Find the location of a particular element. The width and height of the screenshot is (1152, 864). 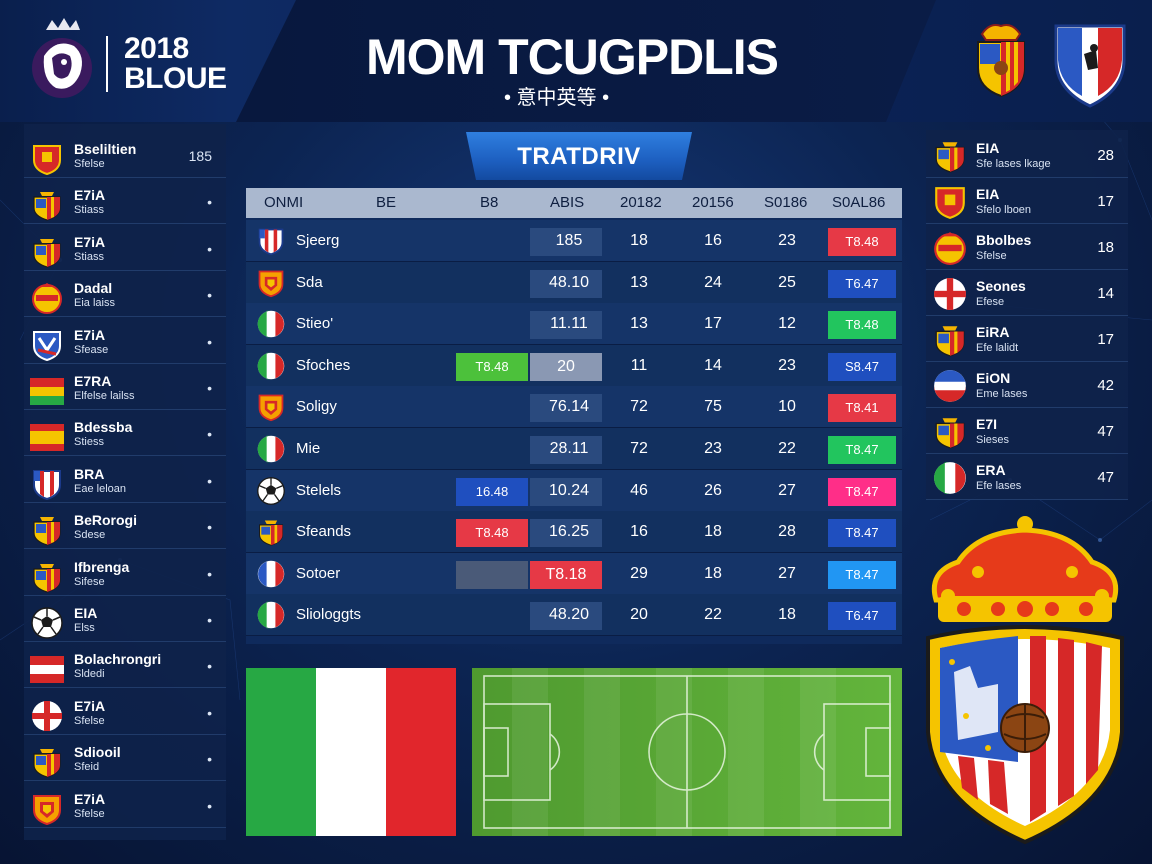

table-row: Soligy 76.14 72 75 10 T8.41 is located at coordinates (574, 407).